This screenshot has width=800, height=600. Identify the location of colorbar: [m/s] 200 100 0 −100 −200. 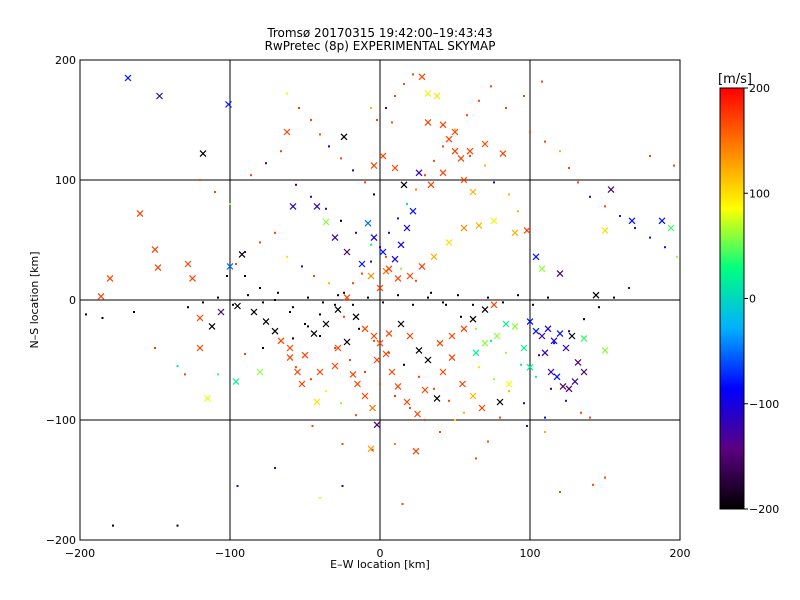
(748, 294).